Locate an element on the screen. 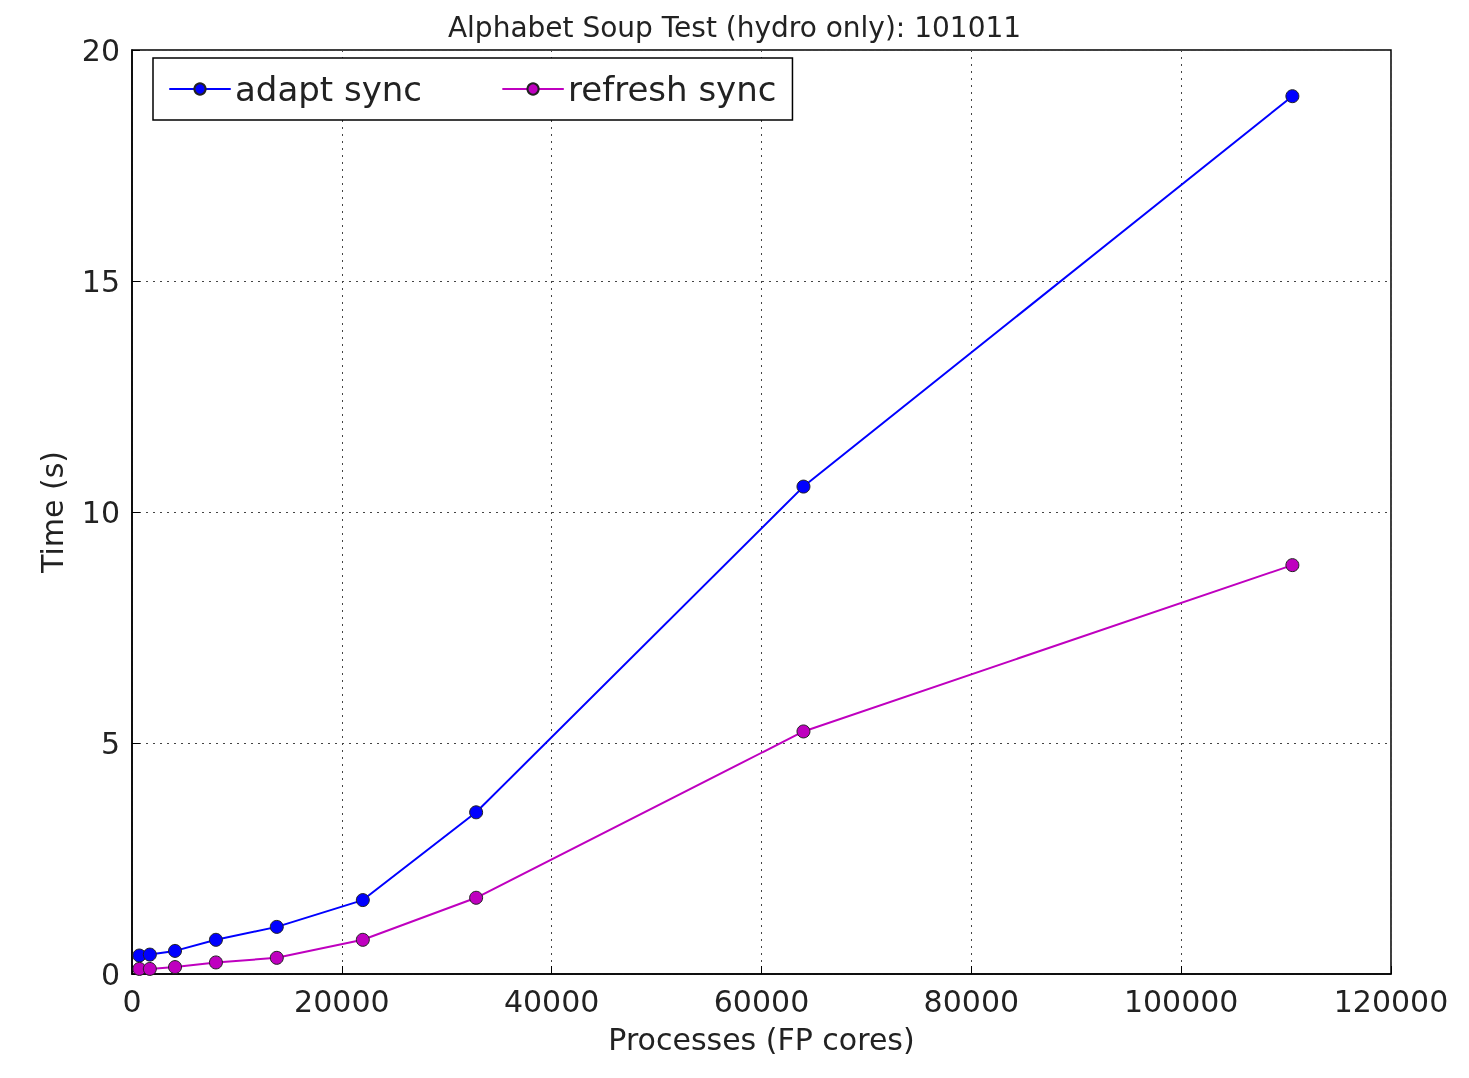  y-axis-title: Time (s) is located at coordinates (52, 512).